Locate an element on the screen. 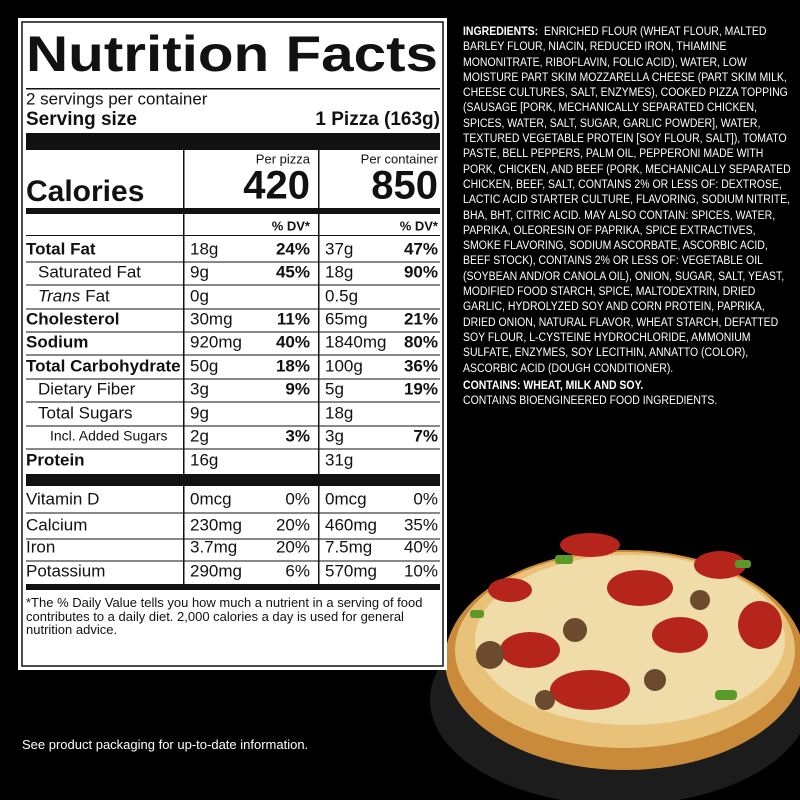 Image resolution: width=800 pixels, height=800 pixels. allergen: CONTAINS: WHEAT, MILK AND SOY. is located at coordinates (628, 385).